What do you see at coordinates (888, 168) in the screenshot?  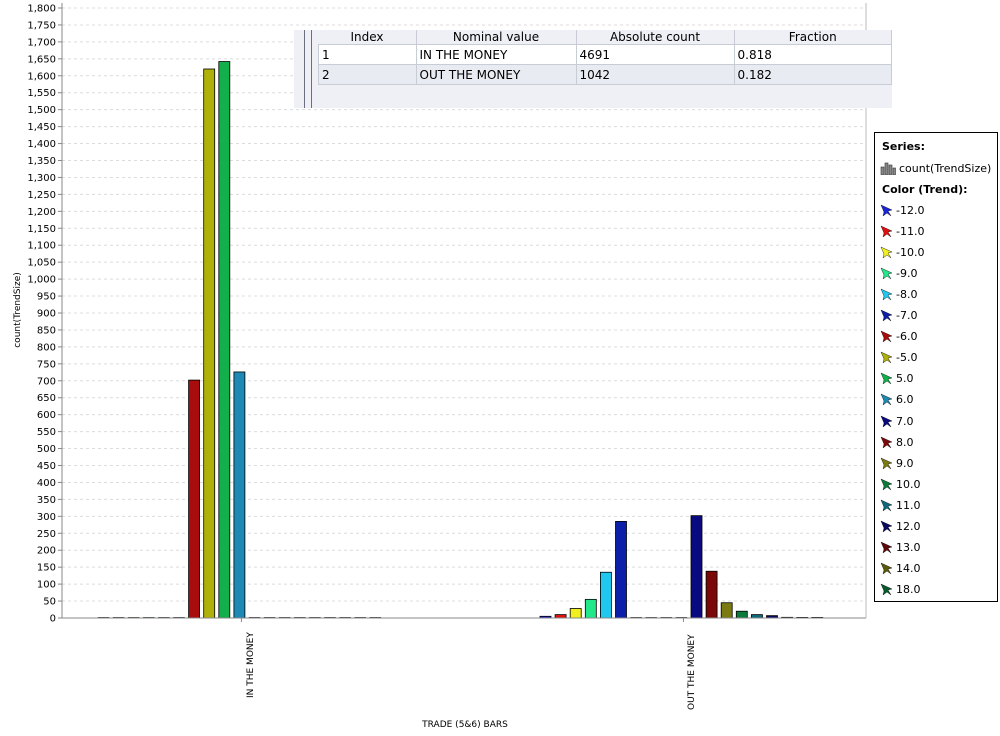 I see `bar-series-icon` at bounding box center [888, 168].